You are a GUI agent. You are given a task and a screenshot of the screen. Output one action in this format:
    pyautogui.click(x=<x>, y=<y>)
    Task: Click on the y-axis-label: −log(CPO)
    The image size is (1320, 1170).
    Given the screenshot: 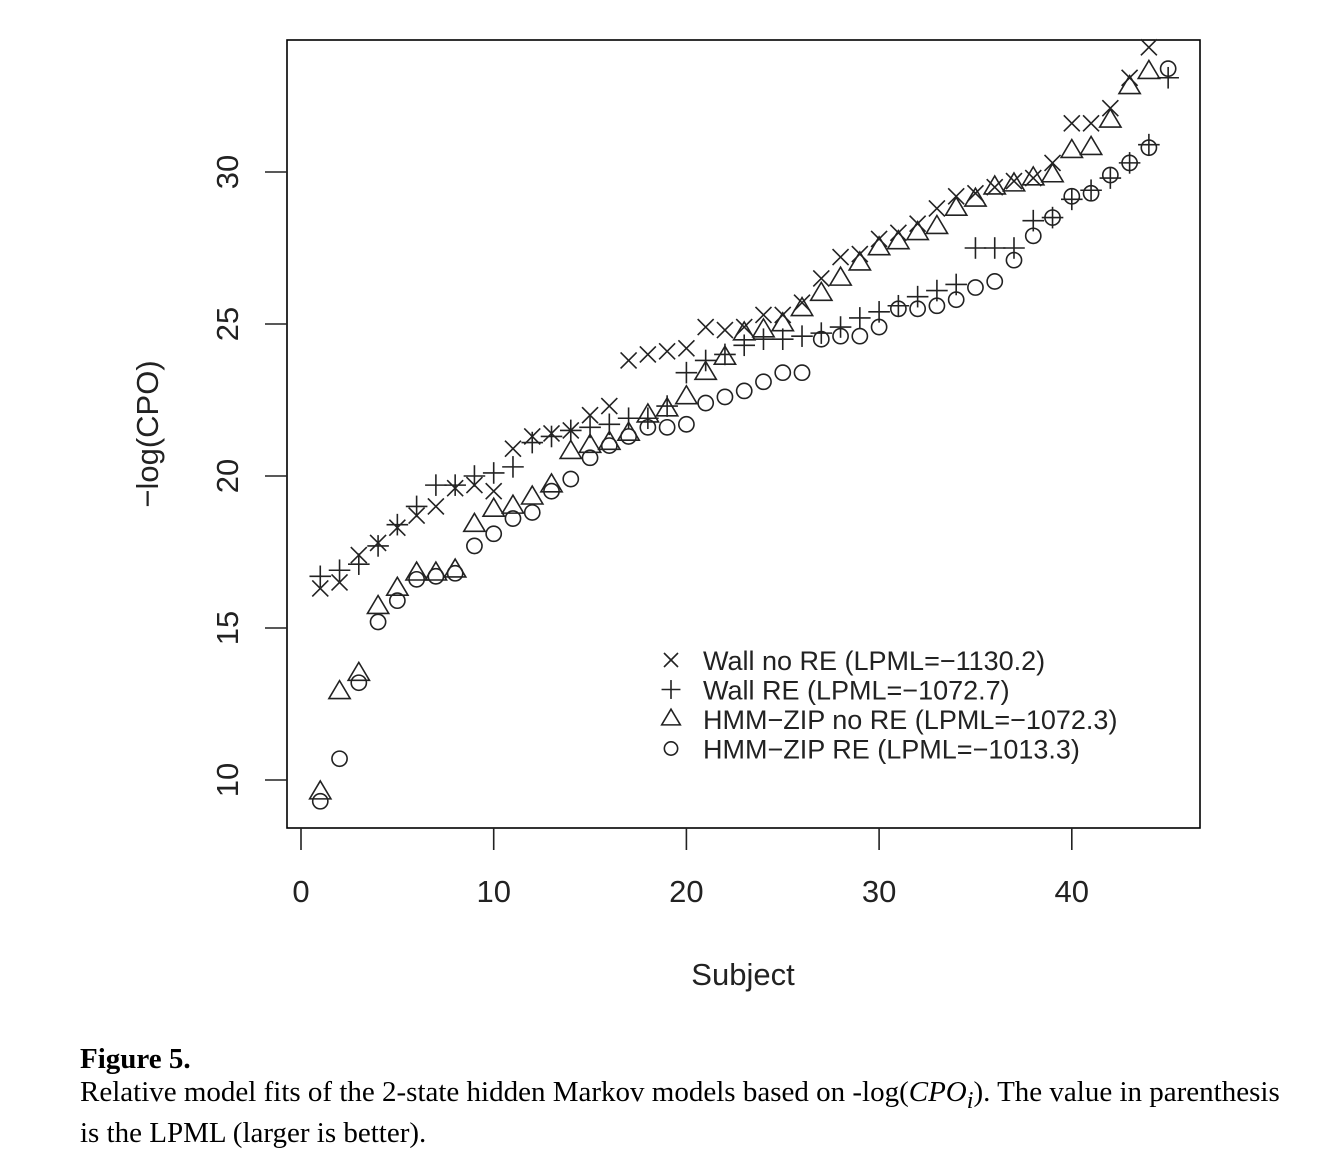 What is the action you would take?
    pyautogui.click(x=147, y=433)
    